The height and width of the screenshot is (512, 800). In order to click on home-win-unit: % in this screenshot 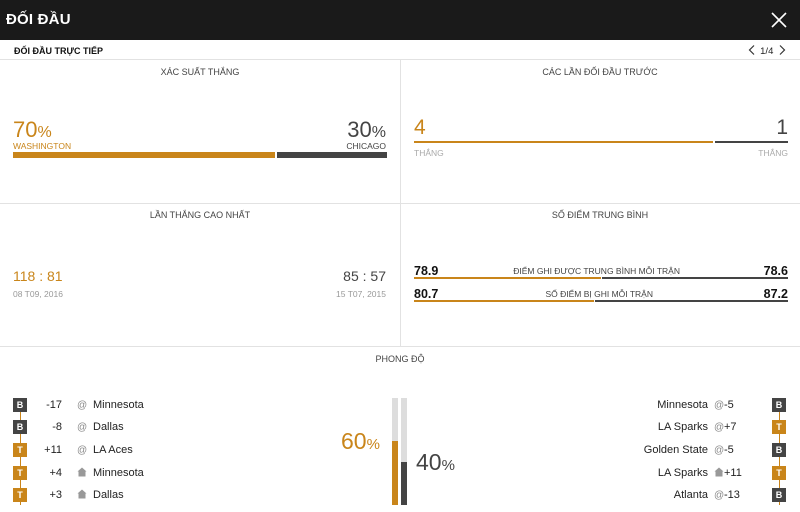, I will do `click(44, 132)`.